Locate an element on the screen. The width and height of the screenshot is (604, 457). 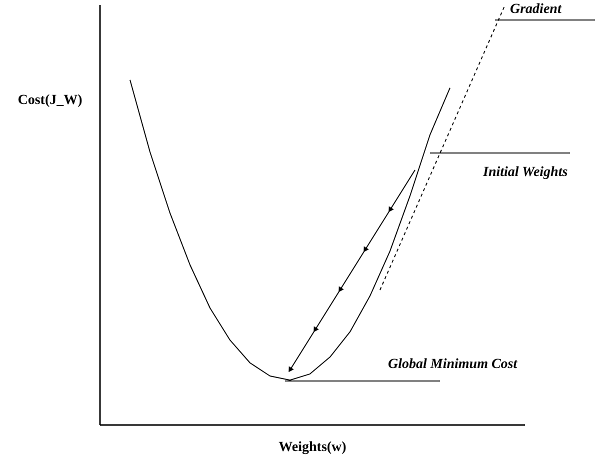
annotation: Global Minimum Cost is located at coordinates (453, 364).